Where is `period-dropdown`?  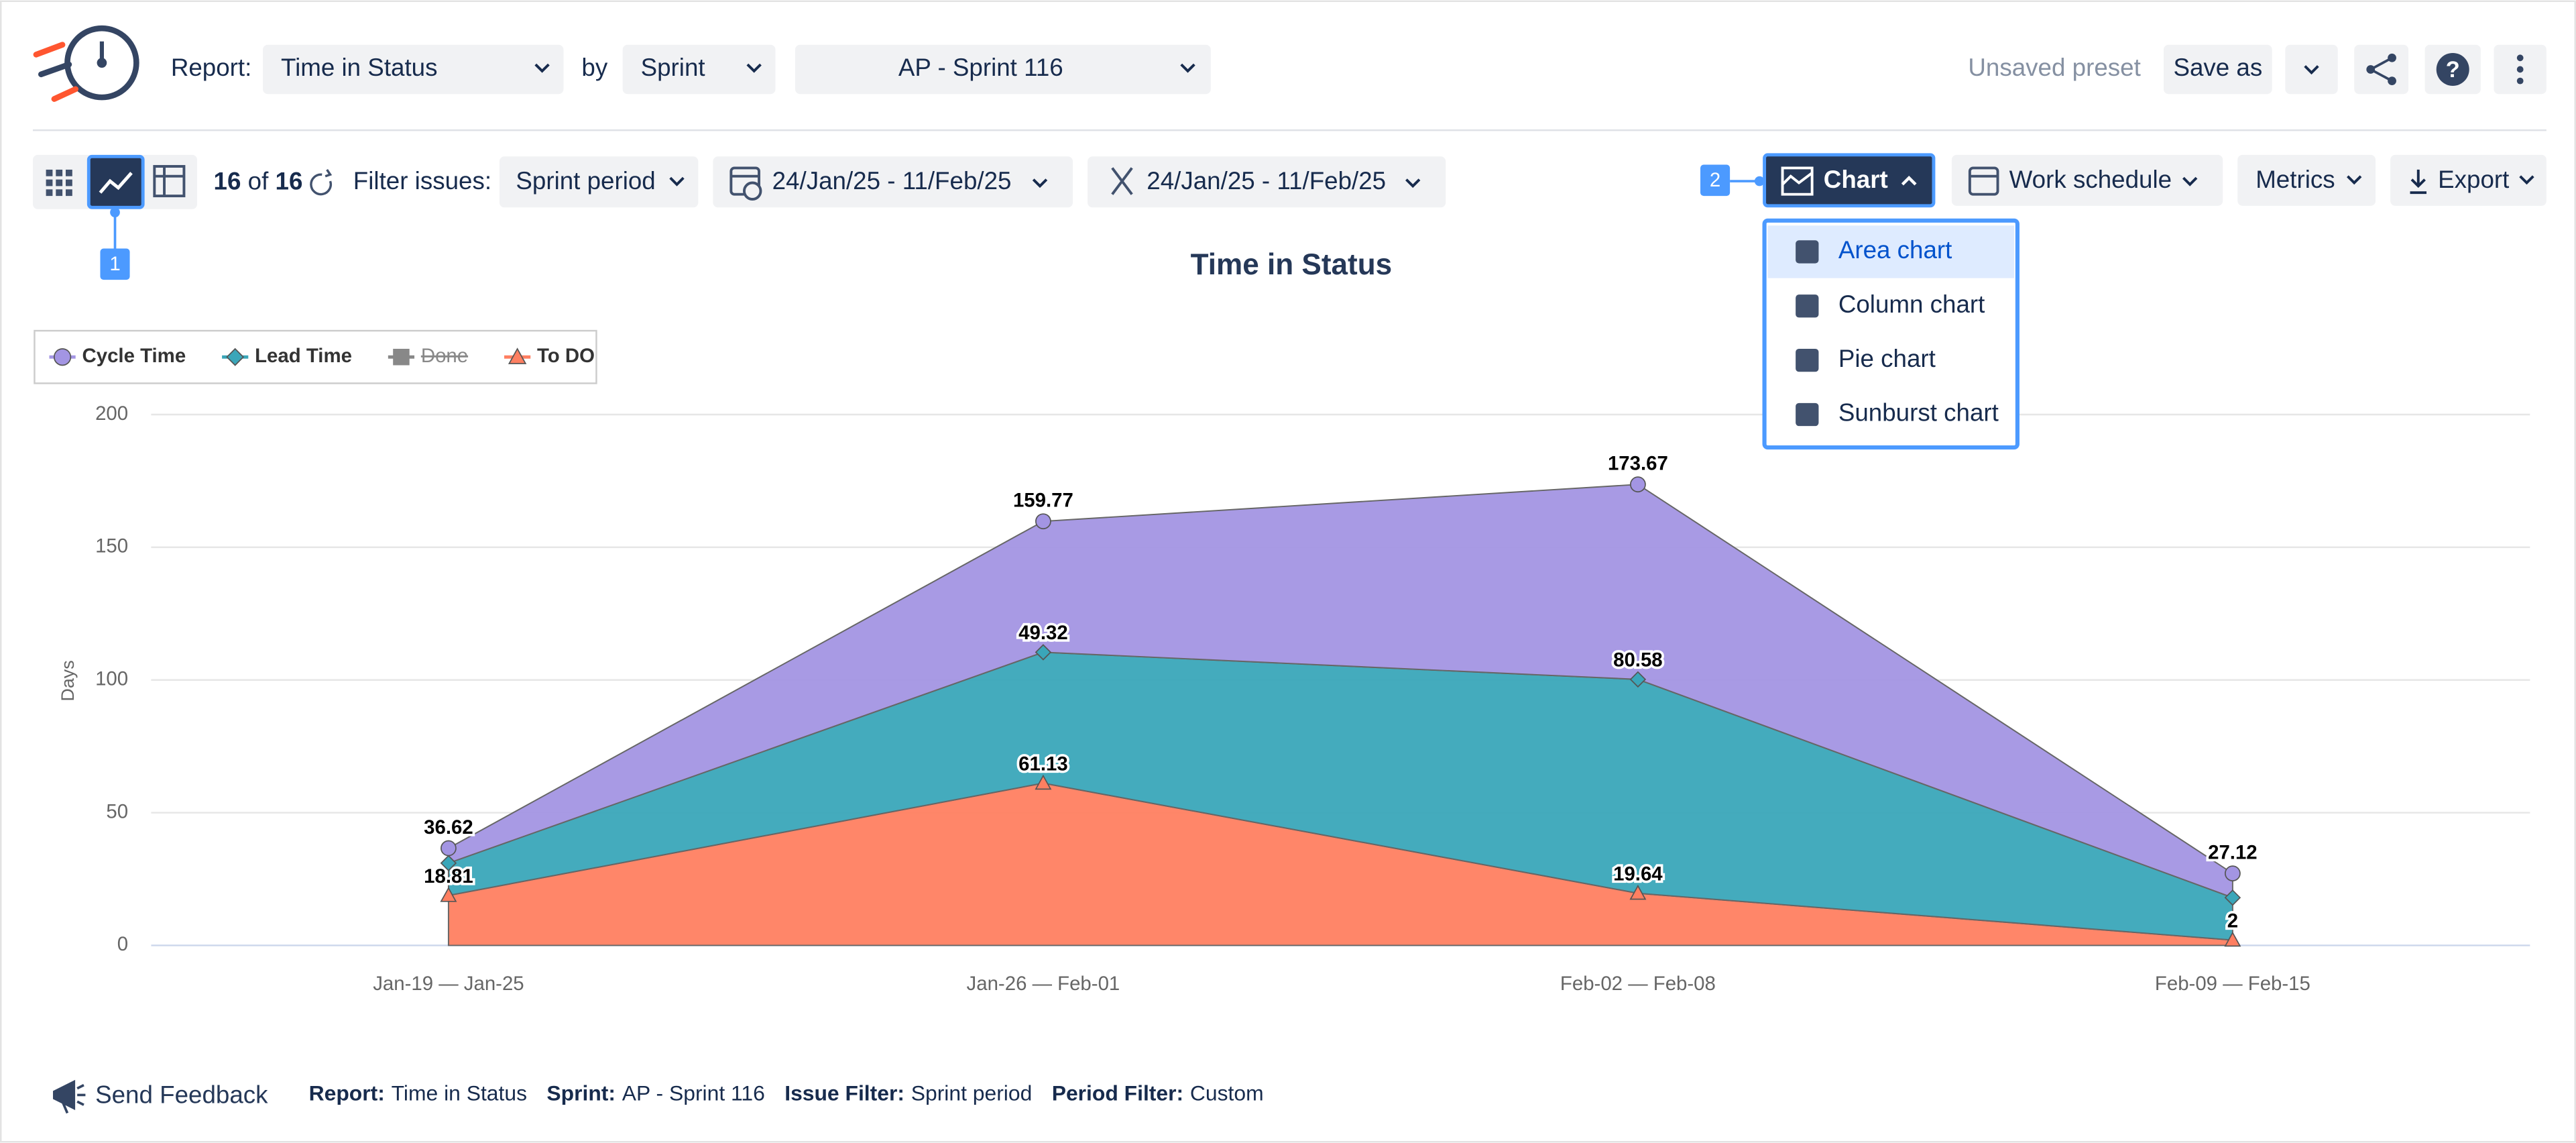
period-dropdown is located at coordinates (893, 182).